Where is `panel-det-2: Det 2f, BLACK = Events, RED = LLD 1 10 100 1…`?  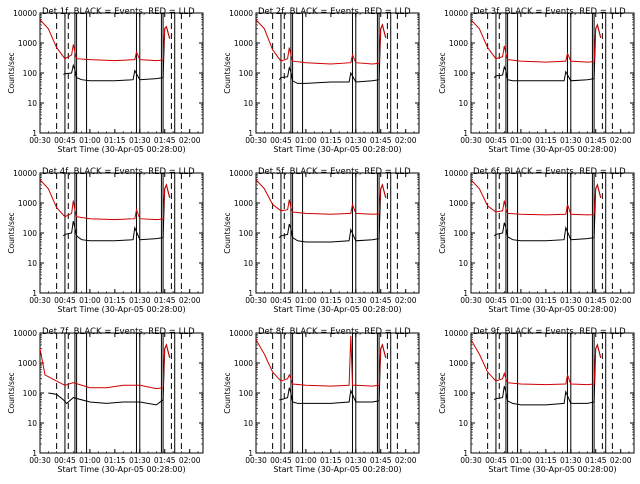 panel-det-2: Det 2f, BLACK = Events, RED = LLD 1 10 100 1… is located at coordinates (321, 80).